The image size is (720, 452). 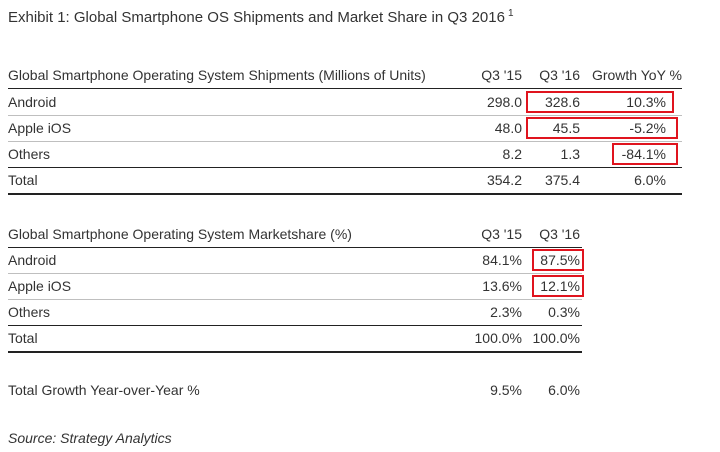 What do you see at coordinates (647, 128) in the screenshot?
I see `shipments-row-ios-growth: -5.2%` at bounding box center [647, 128].